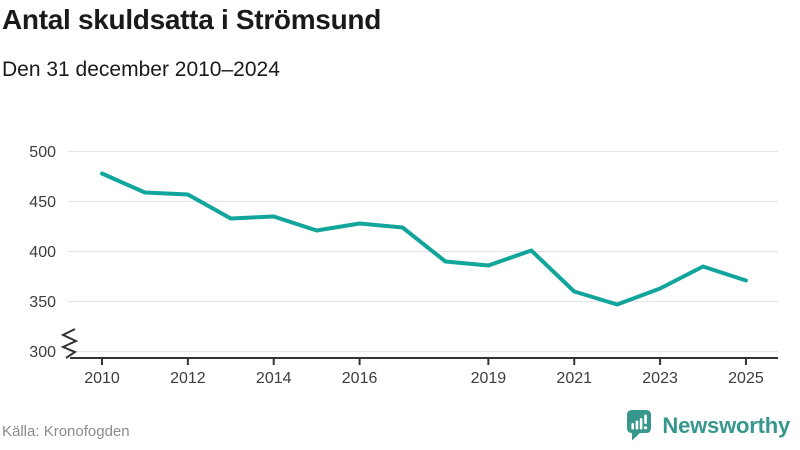 The width and height of the screenshot is (800, 450). I want to click on speech-bubble-shape, so click(639, 425).